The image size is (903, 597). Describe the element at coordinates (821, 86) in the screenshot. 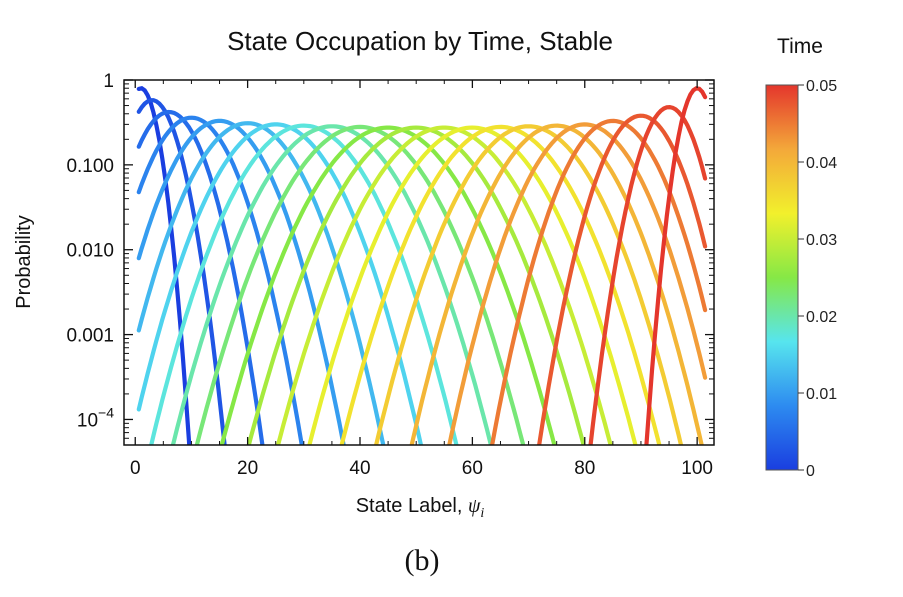

I see `colorbar-tick-label: 0.05` at that location.